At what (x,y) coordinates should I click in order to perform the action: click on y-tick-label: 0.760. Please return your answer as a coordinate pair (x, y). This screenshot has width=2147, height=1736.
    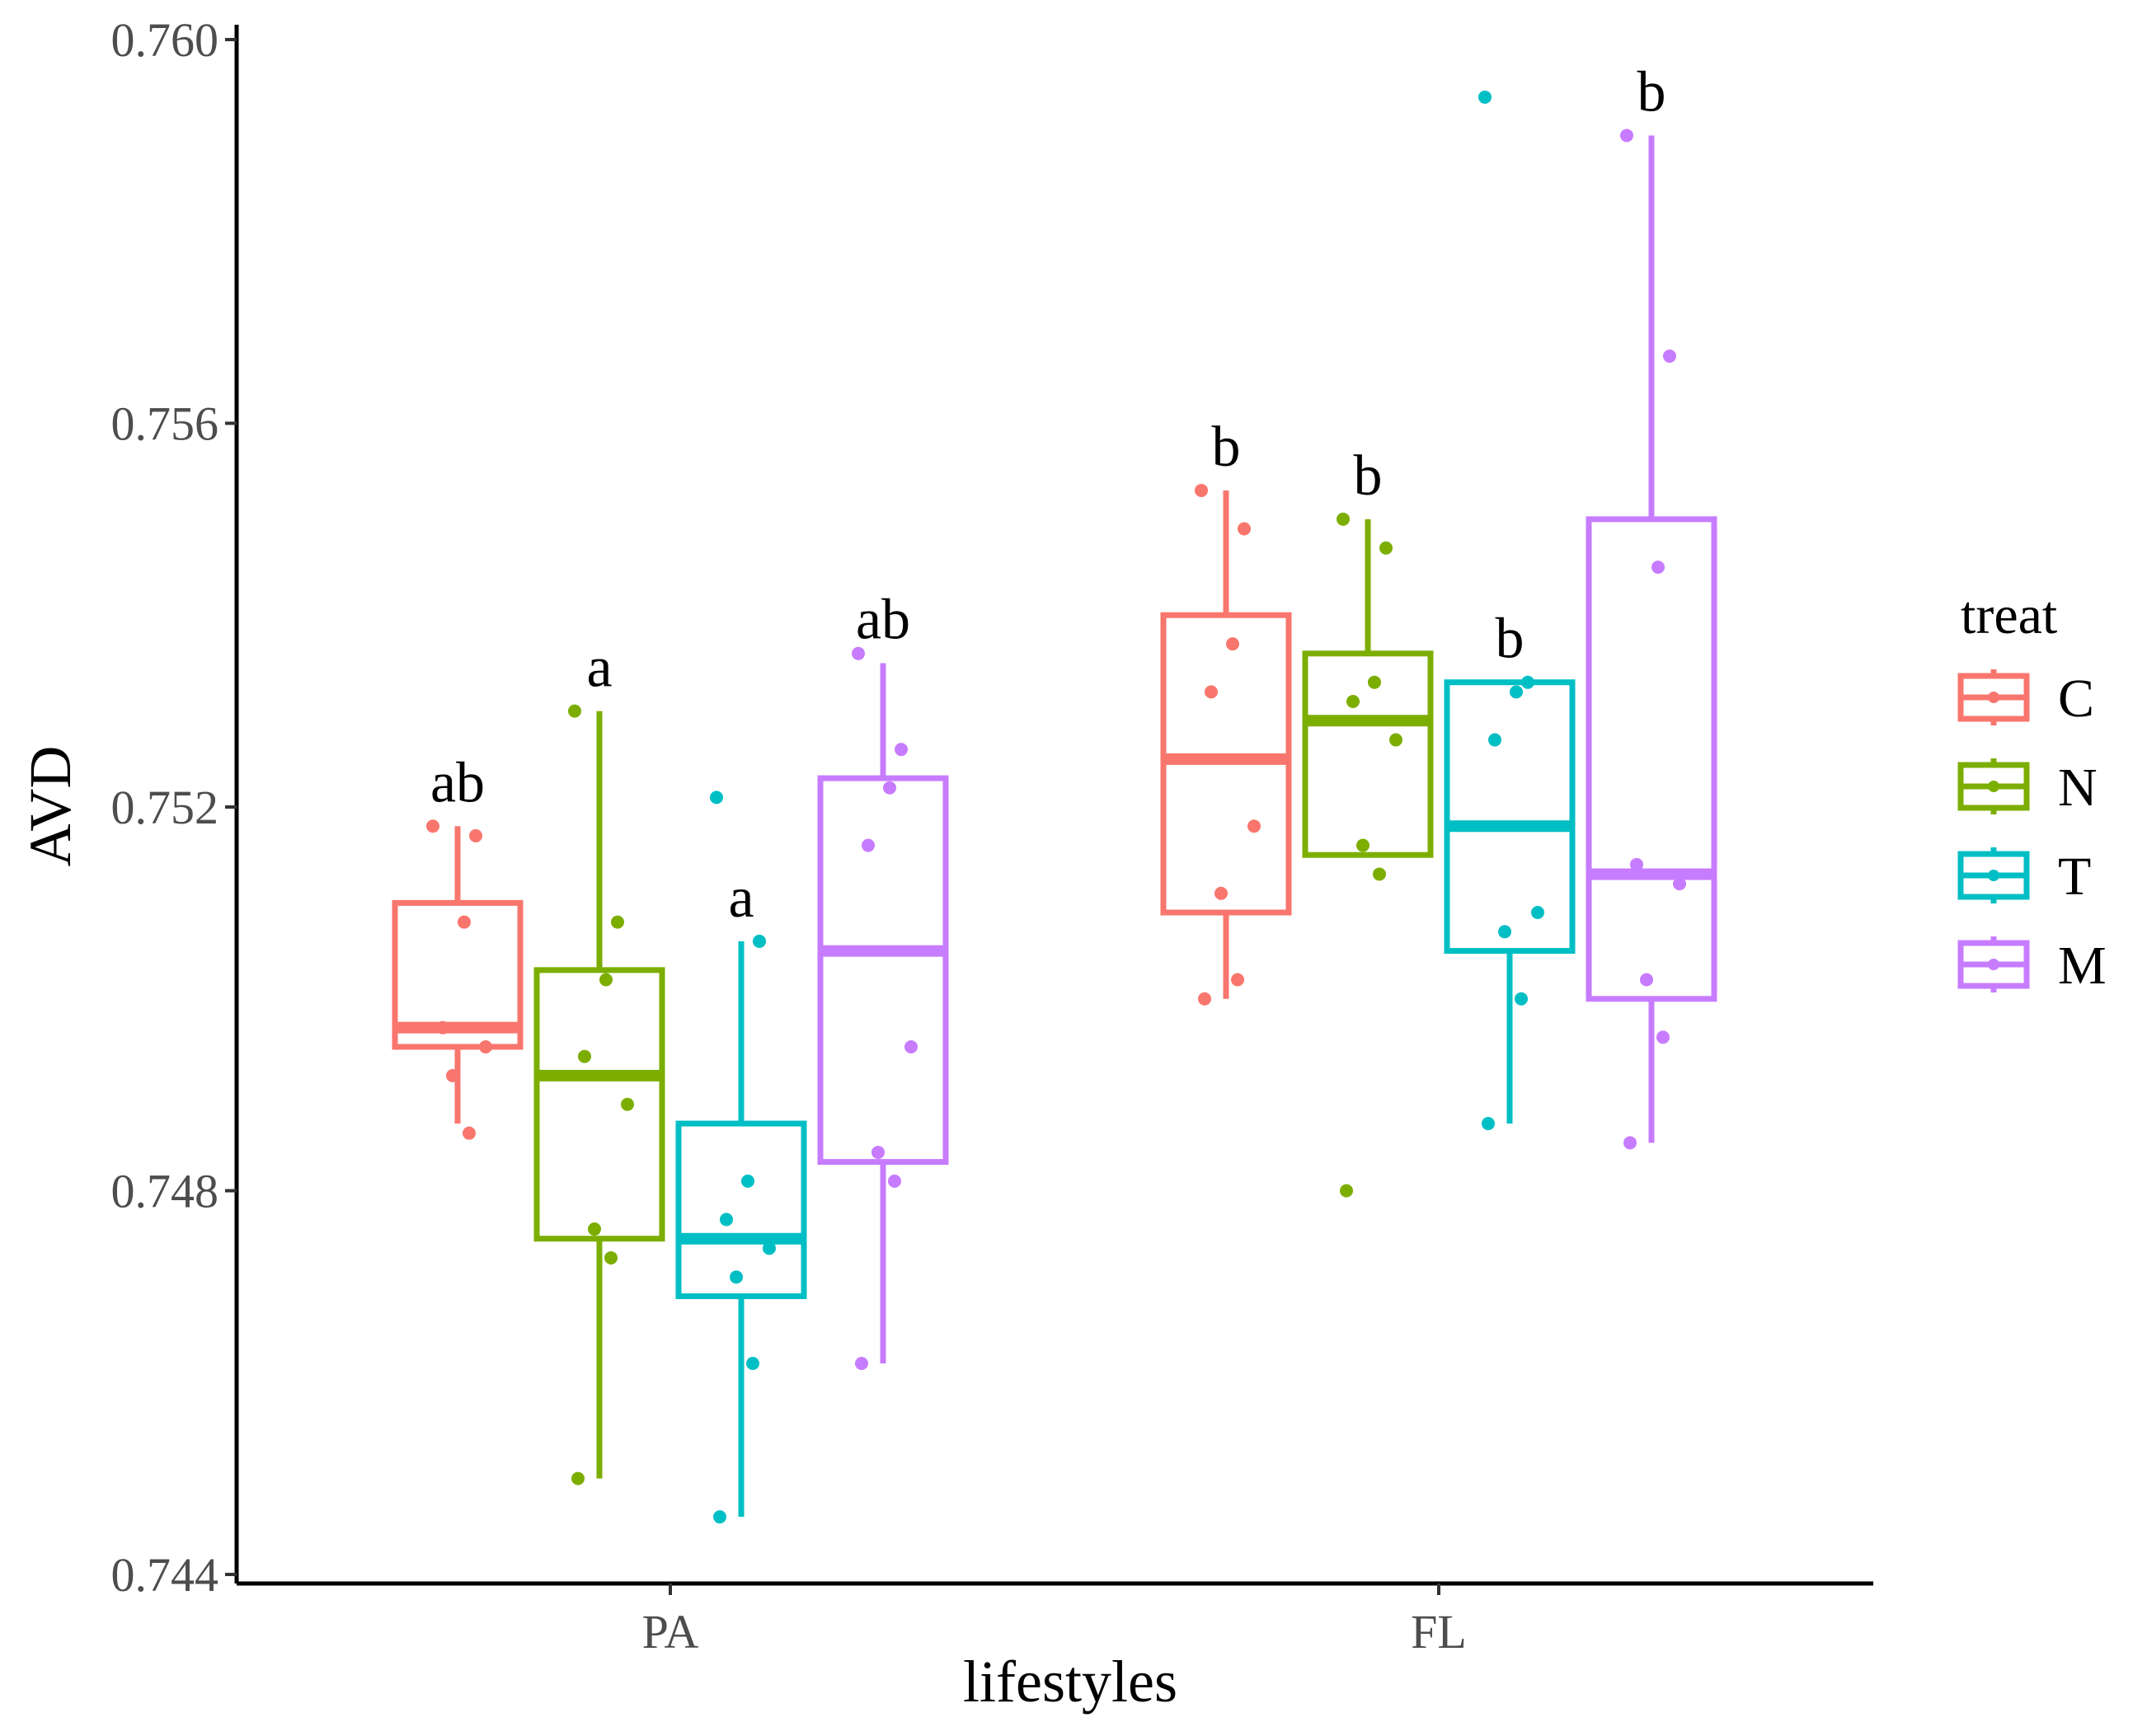
    Looking at the image, I should click on (165, 40).